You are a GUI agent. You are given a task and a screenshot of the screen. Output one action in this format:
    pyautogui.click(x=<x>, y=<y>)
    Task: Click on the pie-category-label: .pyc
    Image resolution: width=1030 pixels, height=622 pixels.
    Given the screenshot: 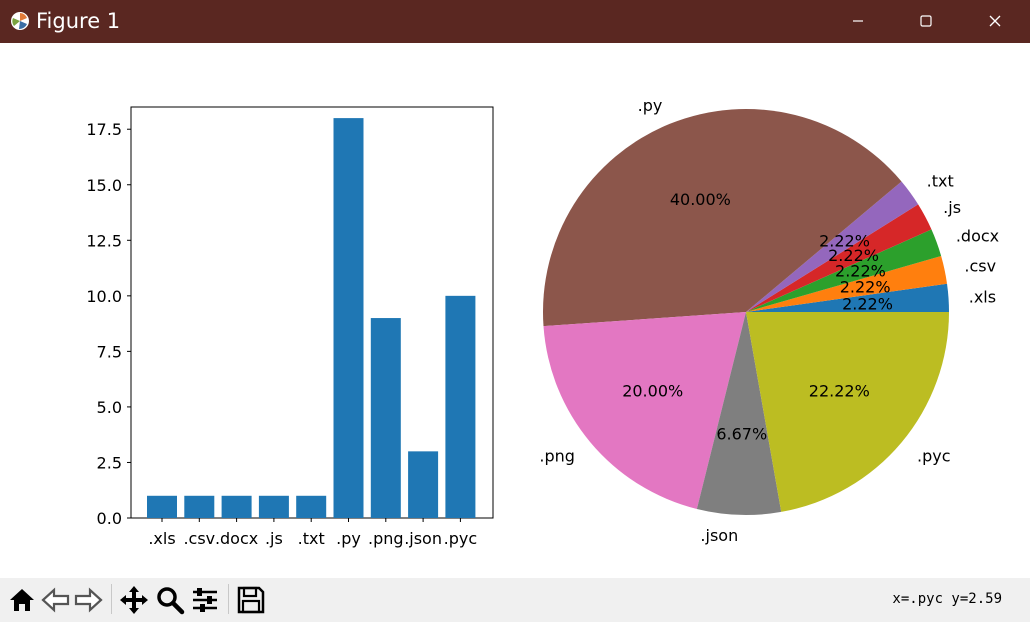 What is the action you would take?
    pyautogui.click(x=934, y=456)
    